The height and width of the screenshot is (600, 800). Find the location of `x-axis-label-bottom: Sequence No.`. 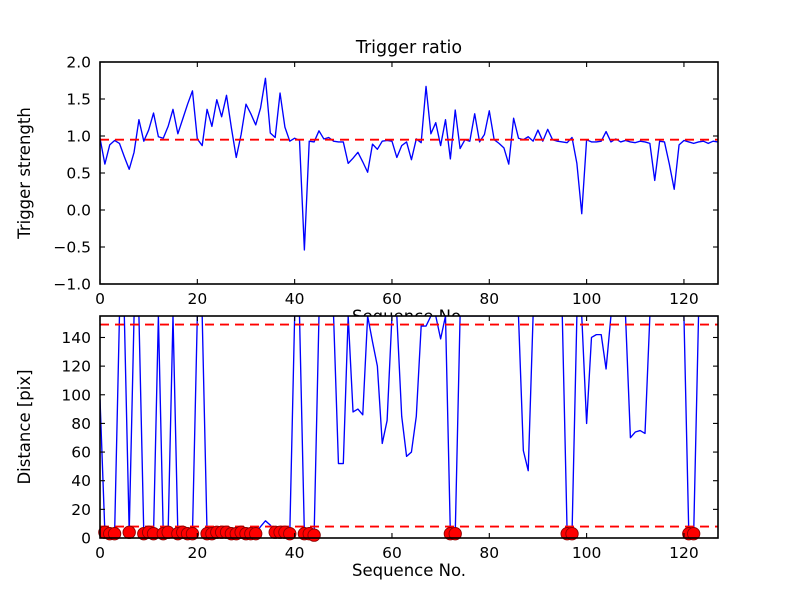

x-axis-label-bottom: Sequence No. is located at coordinates (409, 570).